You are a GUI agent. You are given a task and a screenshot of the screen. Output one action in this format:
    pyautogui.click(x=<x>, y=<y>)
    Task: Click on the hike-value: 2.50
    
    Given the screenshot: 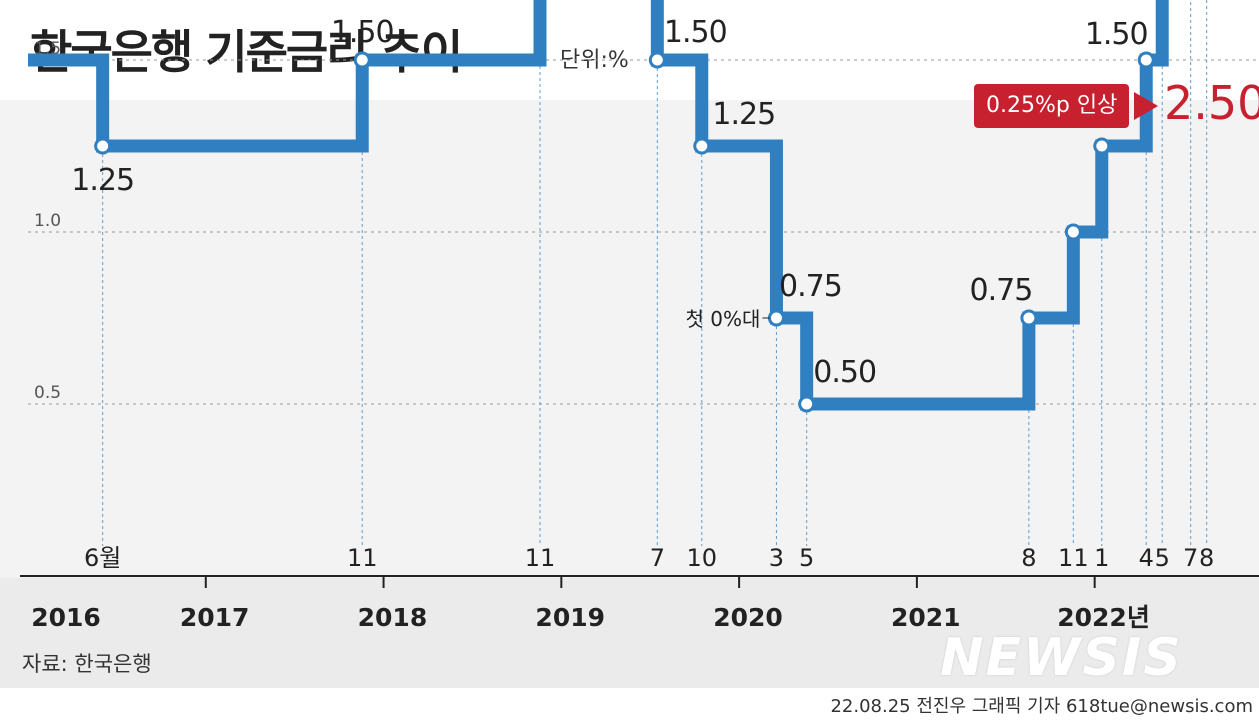 What is the action you would take?
    pyautogui.click(x=1211, y=103)
    